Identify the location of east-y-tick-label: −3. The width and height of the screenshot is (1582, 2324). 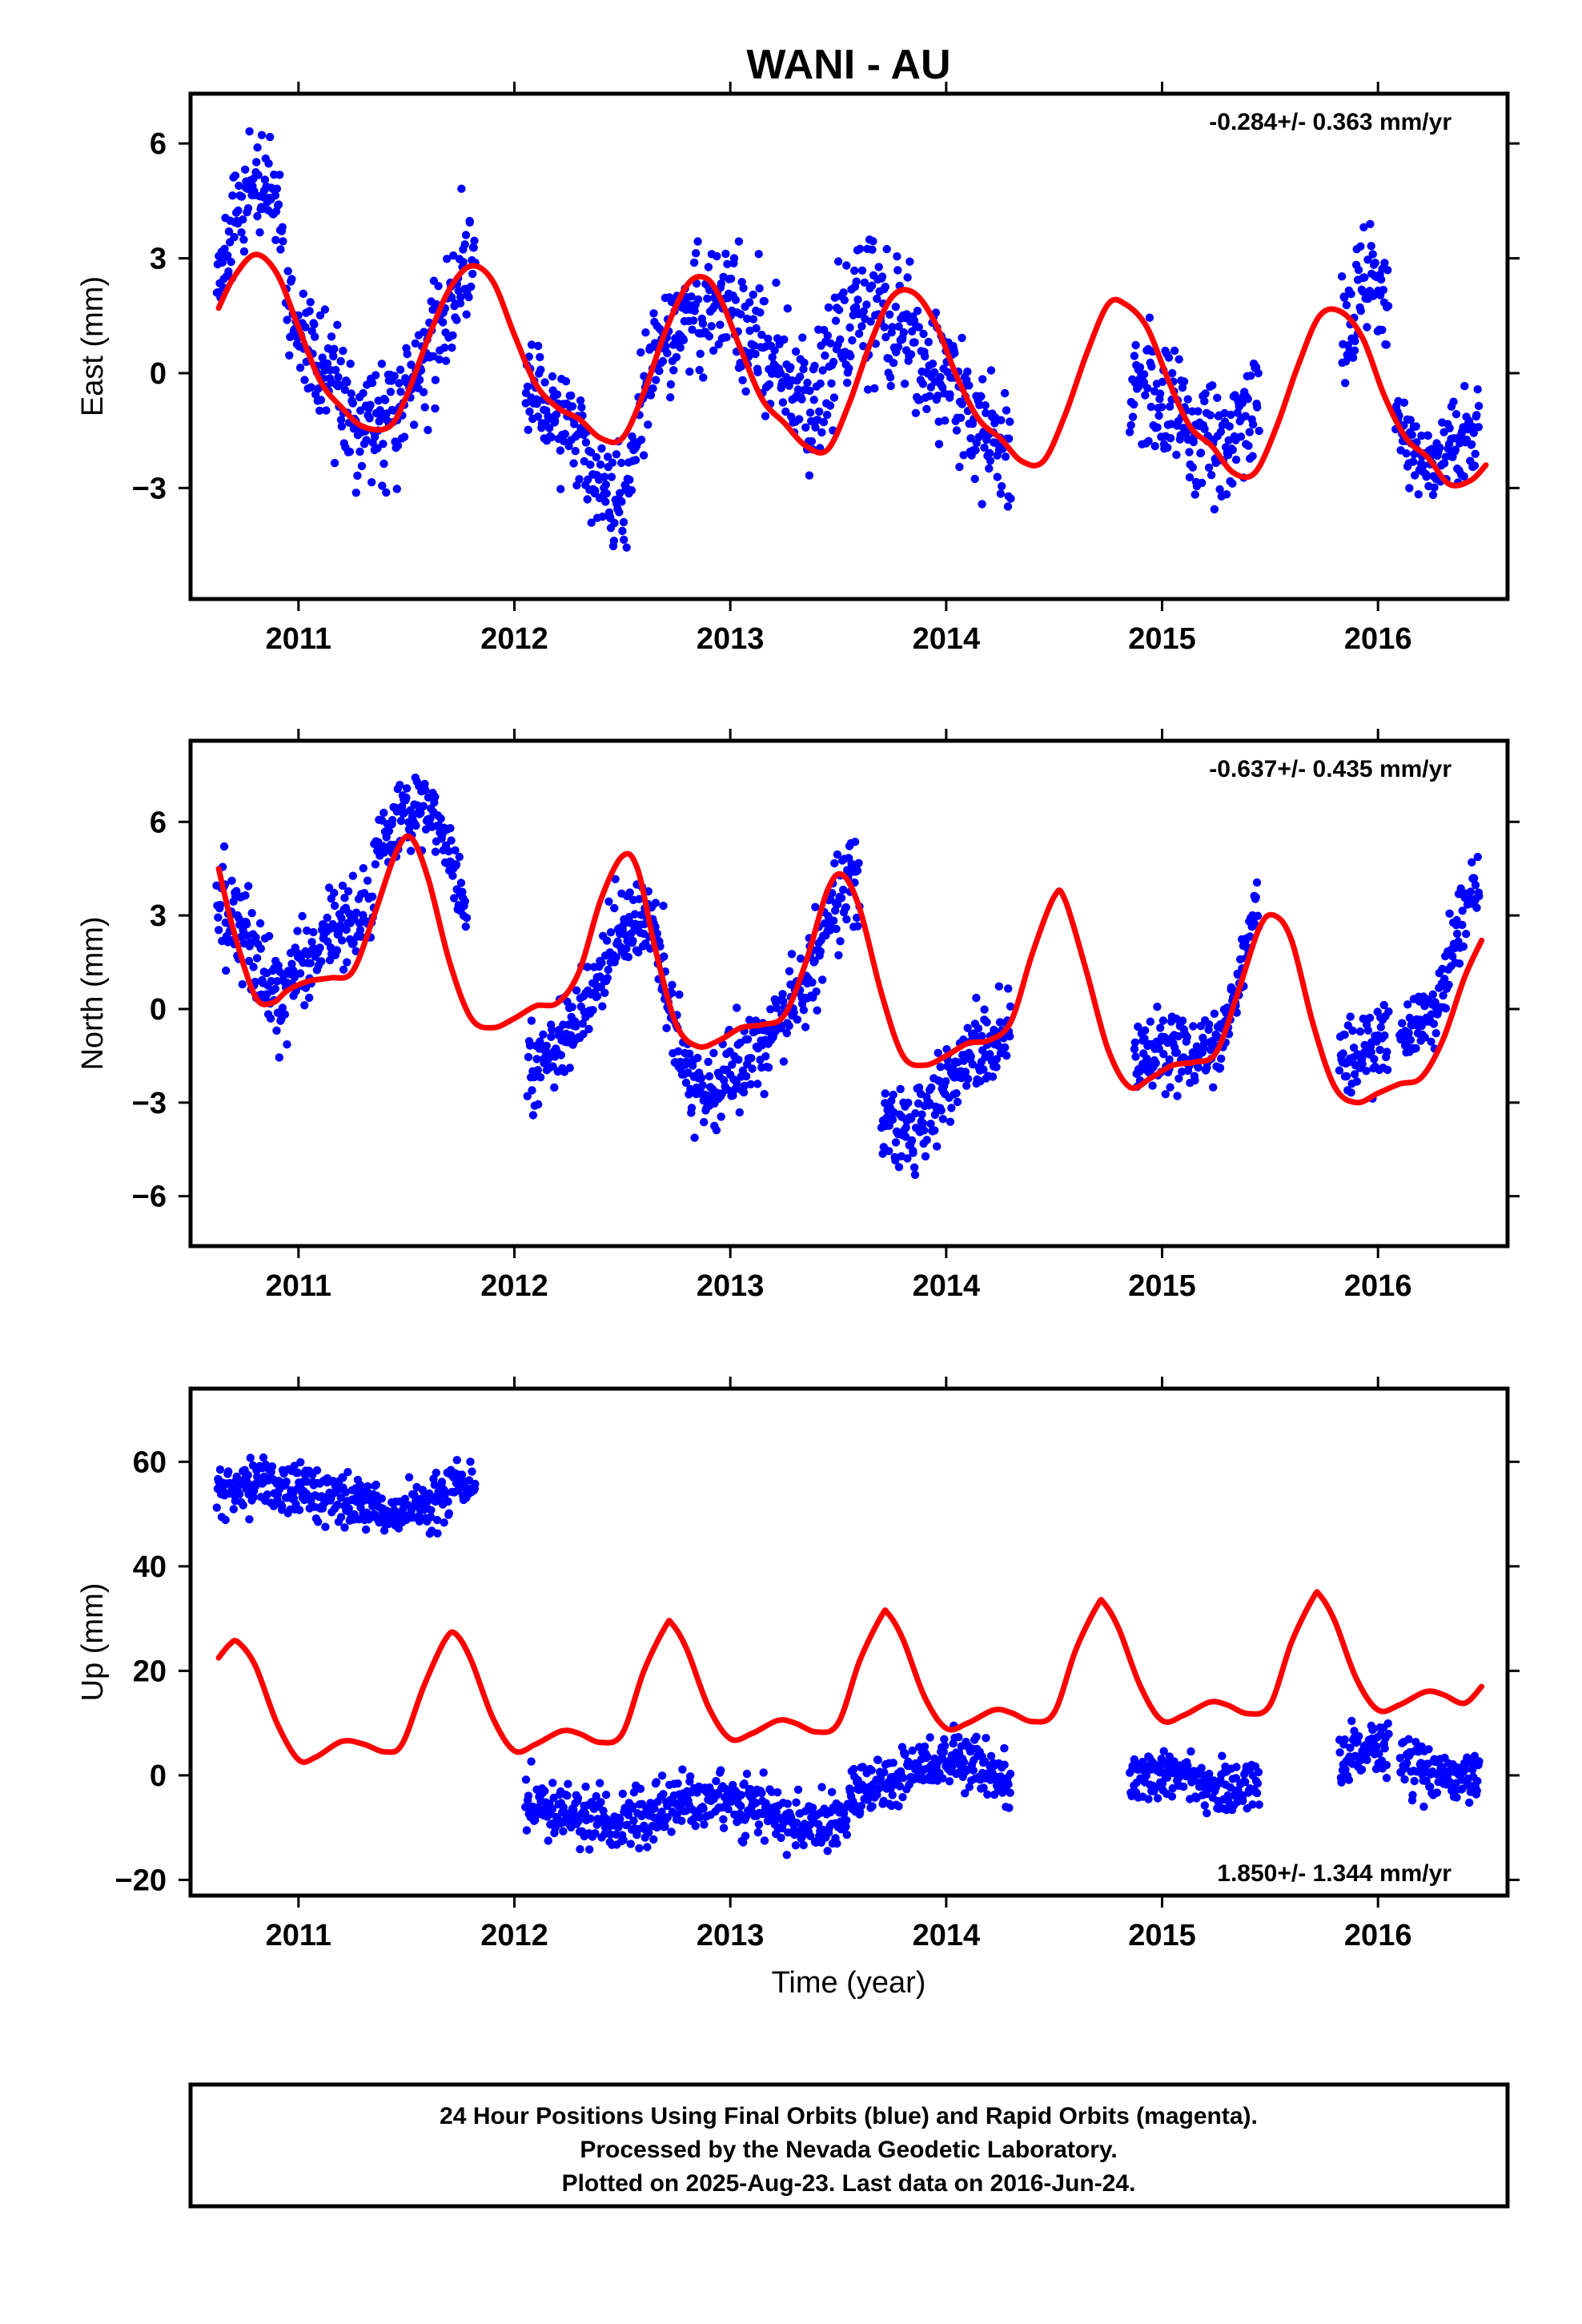
(149, 489).